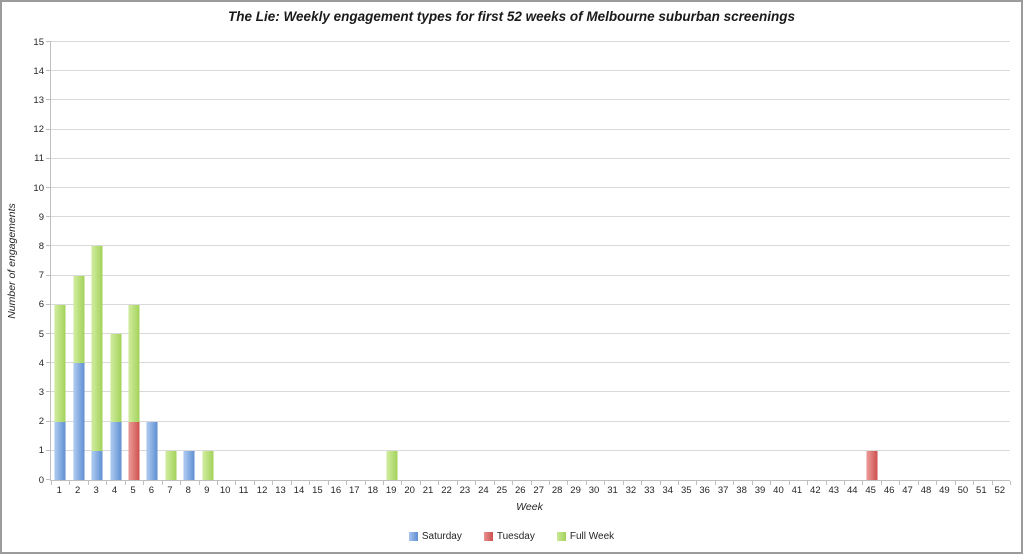 This screenshot has width=1023, height=554. Describe the element at coordinates (520, 490) in the screenshot. I see `x-tick-label: 26` at that location.